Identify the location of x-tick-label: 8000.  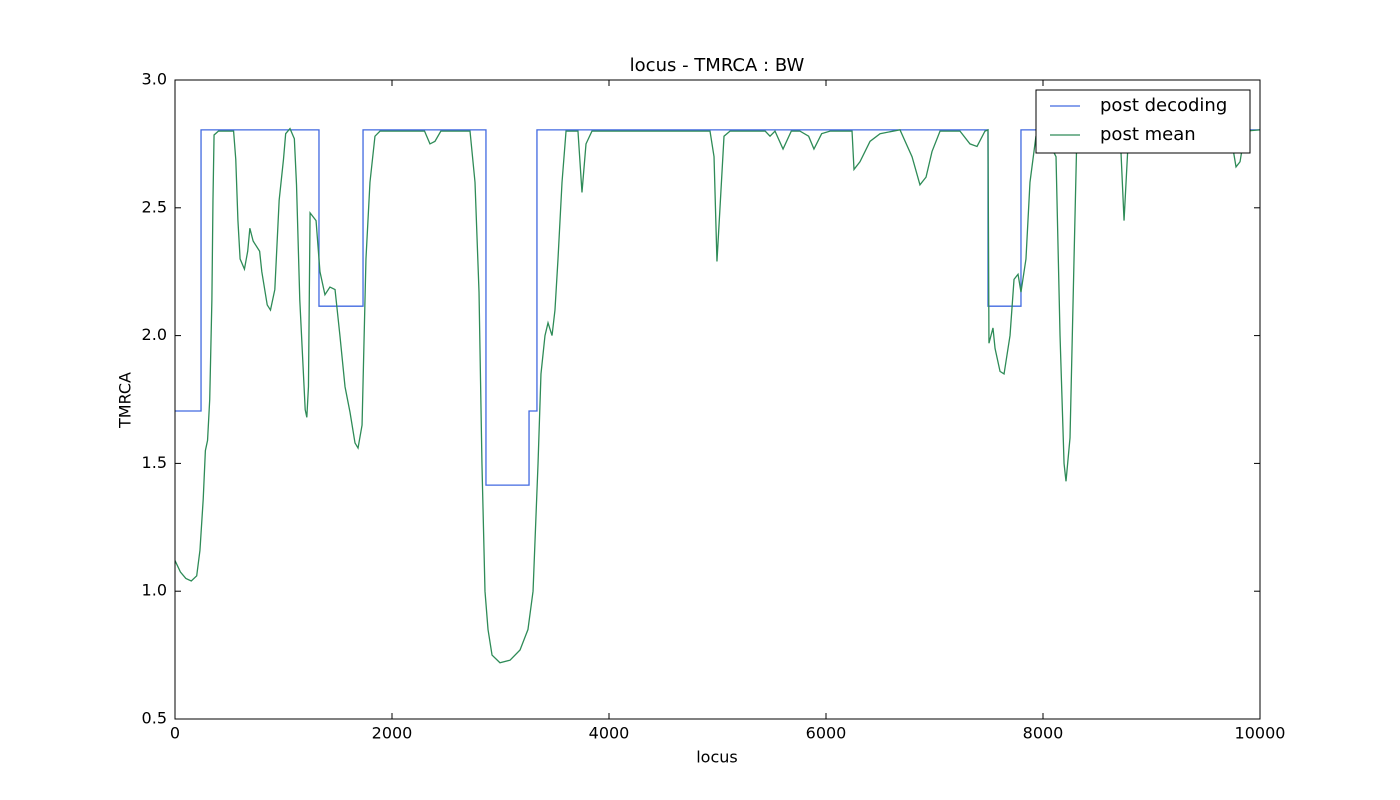
(1043, 733).